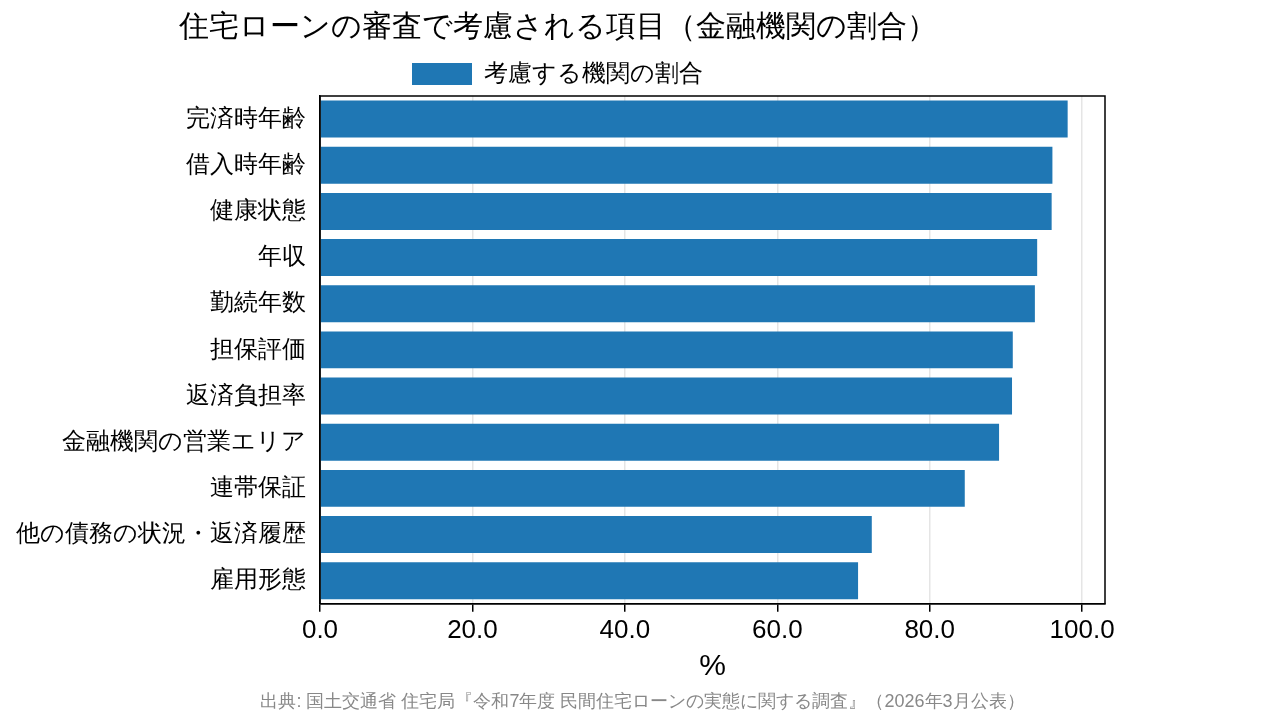 This screenshot has height=725, width=1285. I want to click on x-tick-label: 40.0, so click(625, 628).